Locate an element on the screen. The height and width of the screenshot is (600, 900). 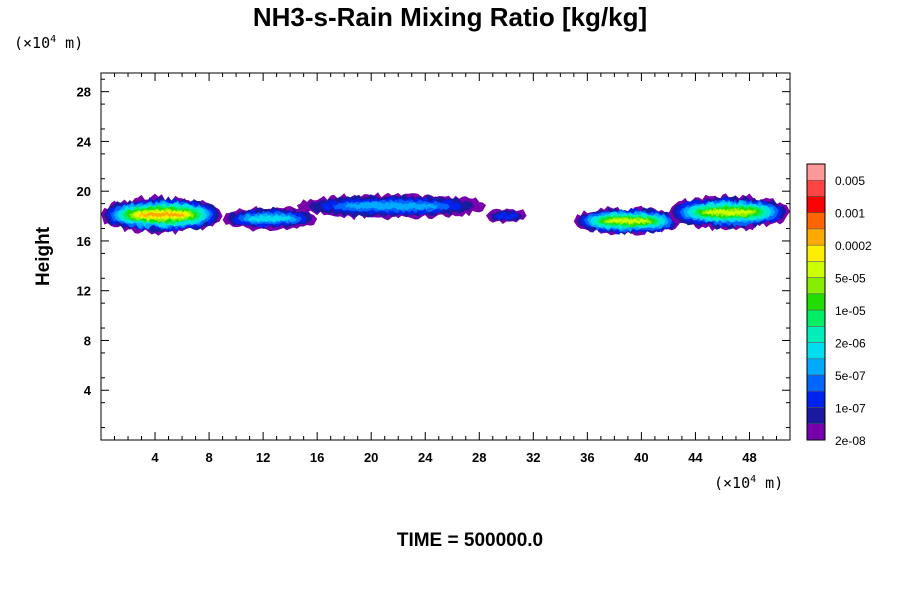
y-axis-label: Height is located at coordinates (43, 256).